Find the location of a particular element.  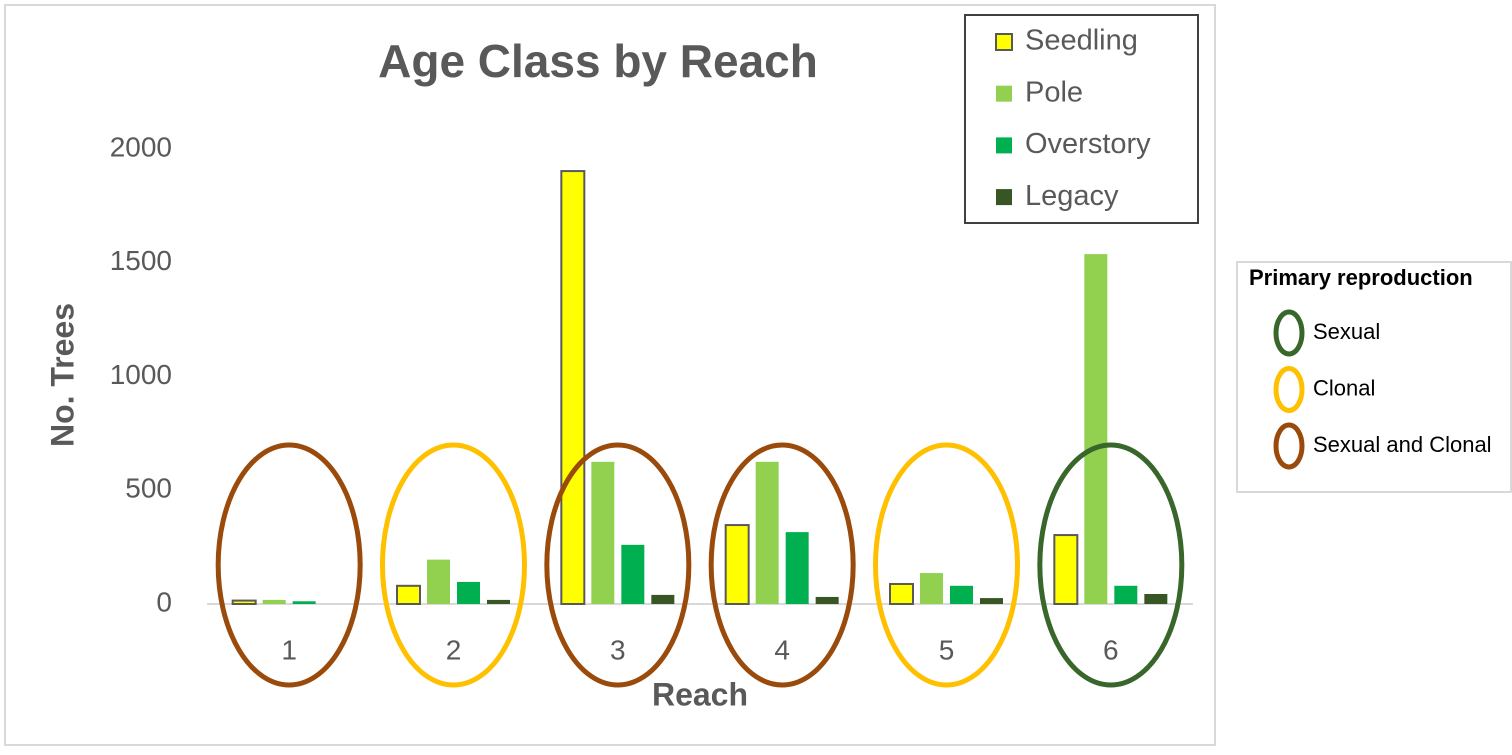

y-tick-label: 0 is located at coordinates (164, 601).